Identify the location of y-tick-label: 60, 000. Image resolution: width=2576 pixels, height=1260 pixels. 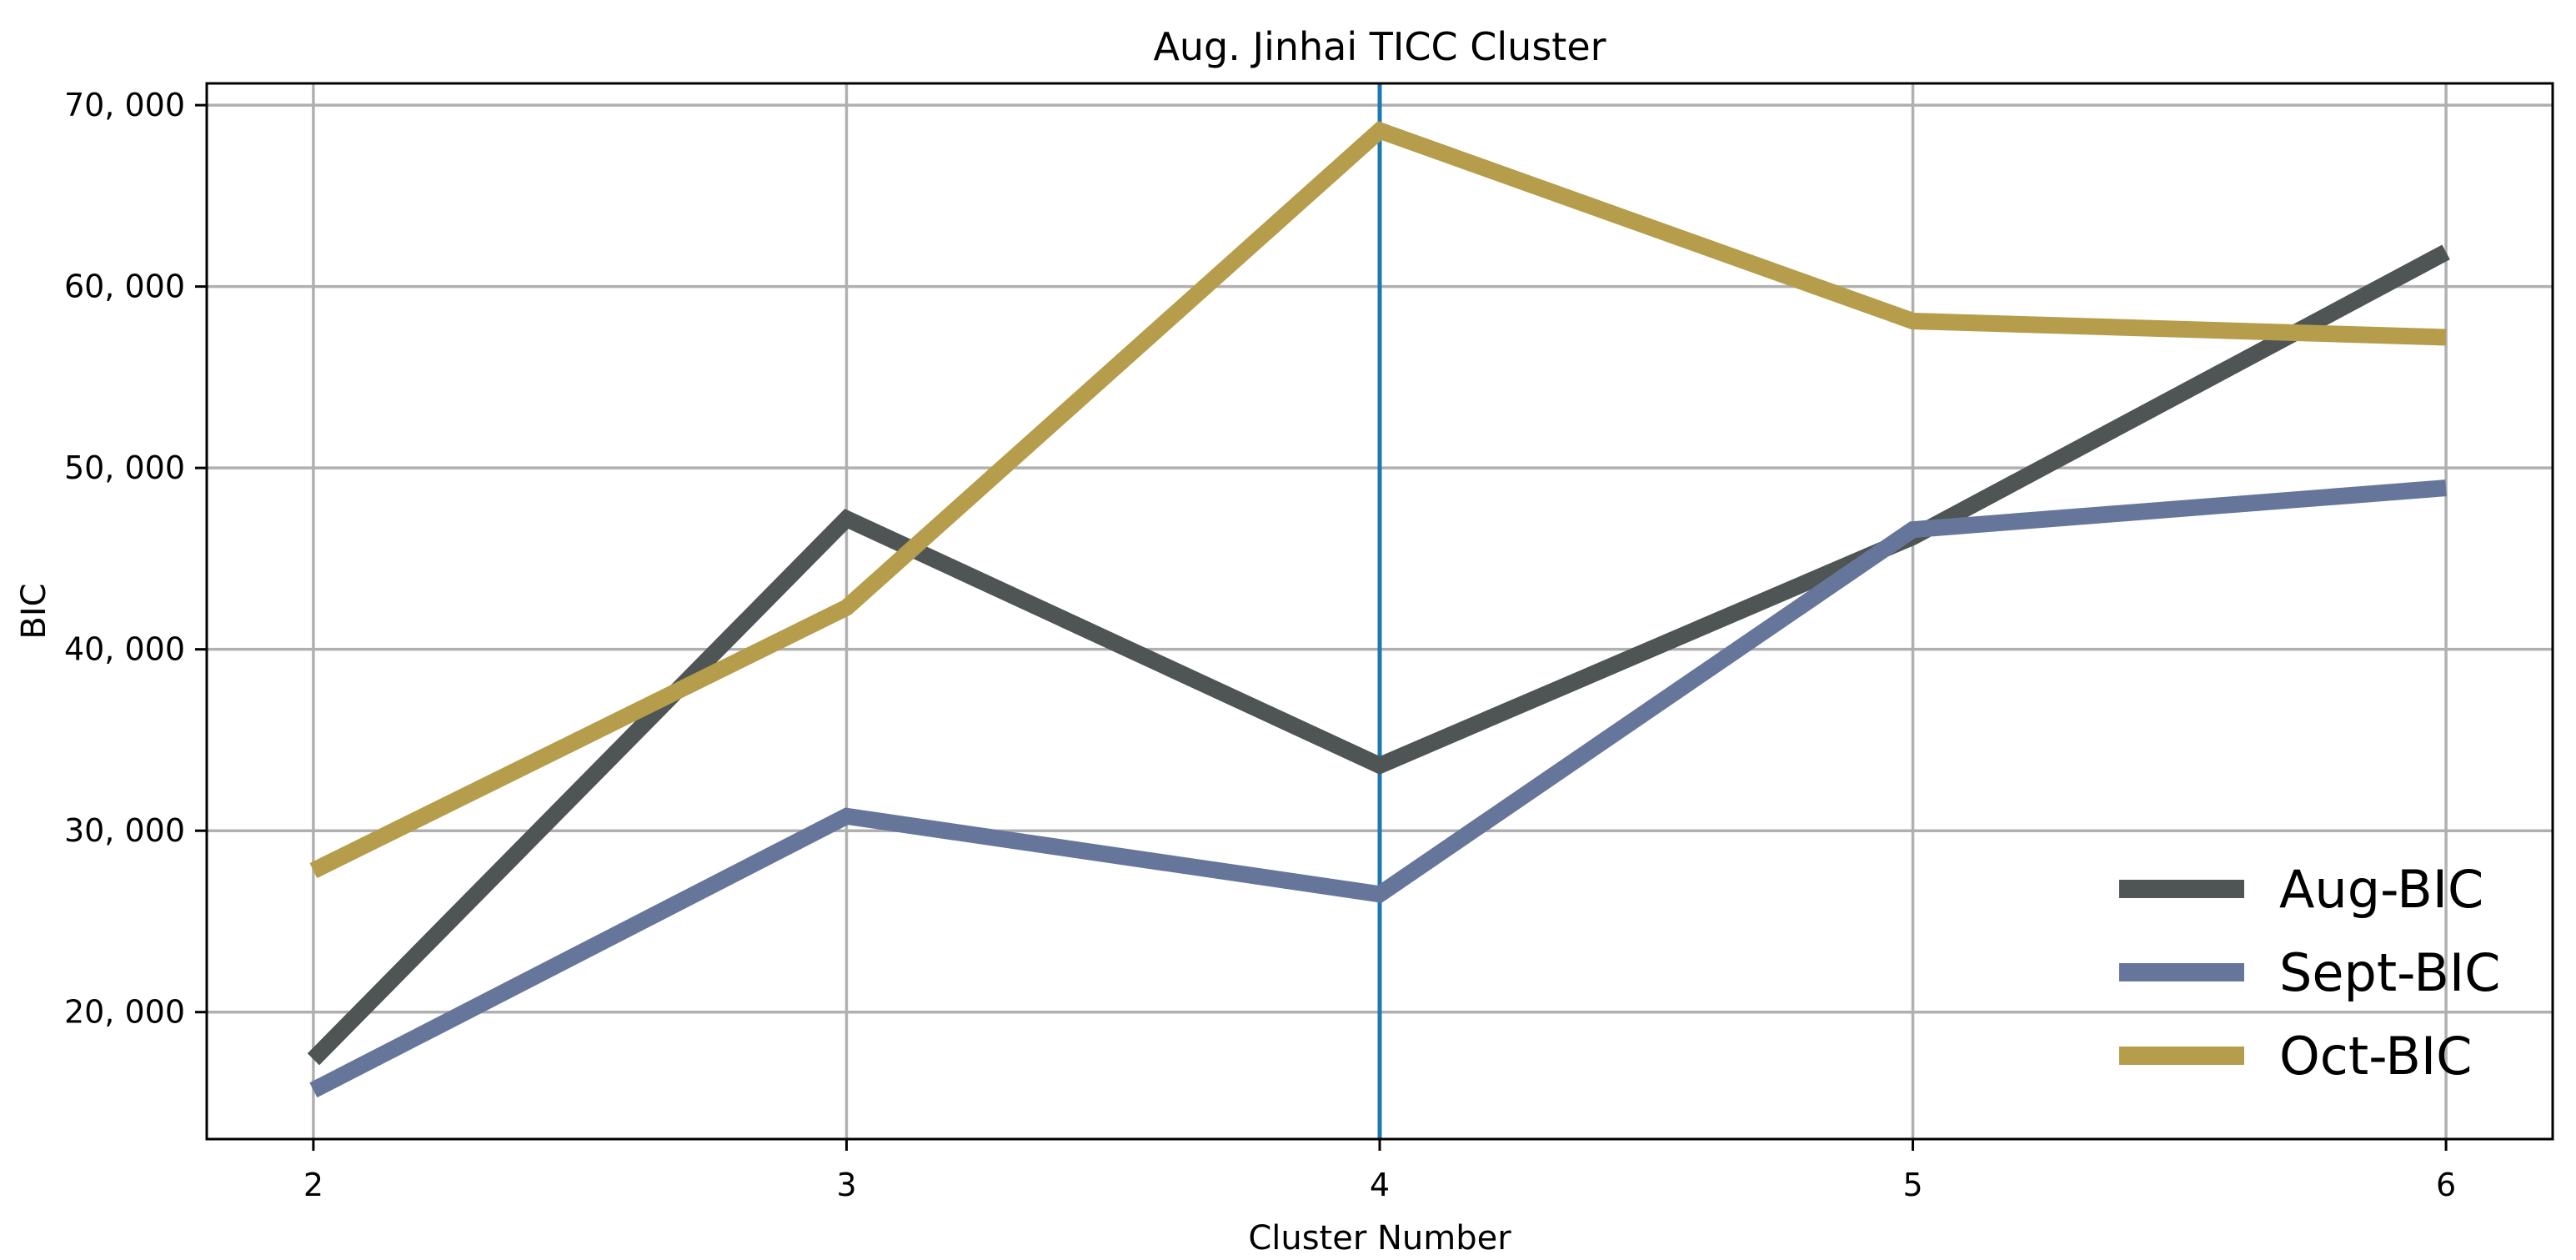
(124, 287).